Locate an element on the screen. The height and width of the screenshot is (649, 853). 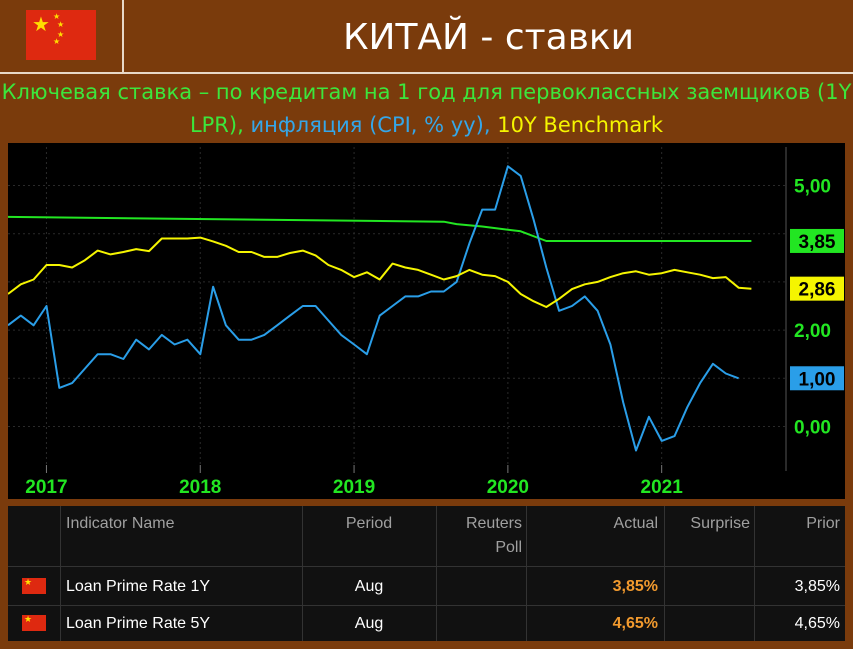
series-line-bond is located at coordinates (380, 272).